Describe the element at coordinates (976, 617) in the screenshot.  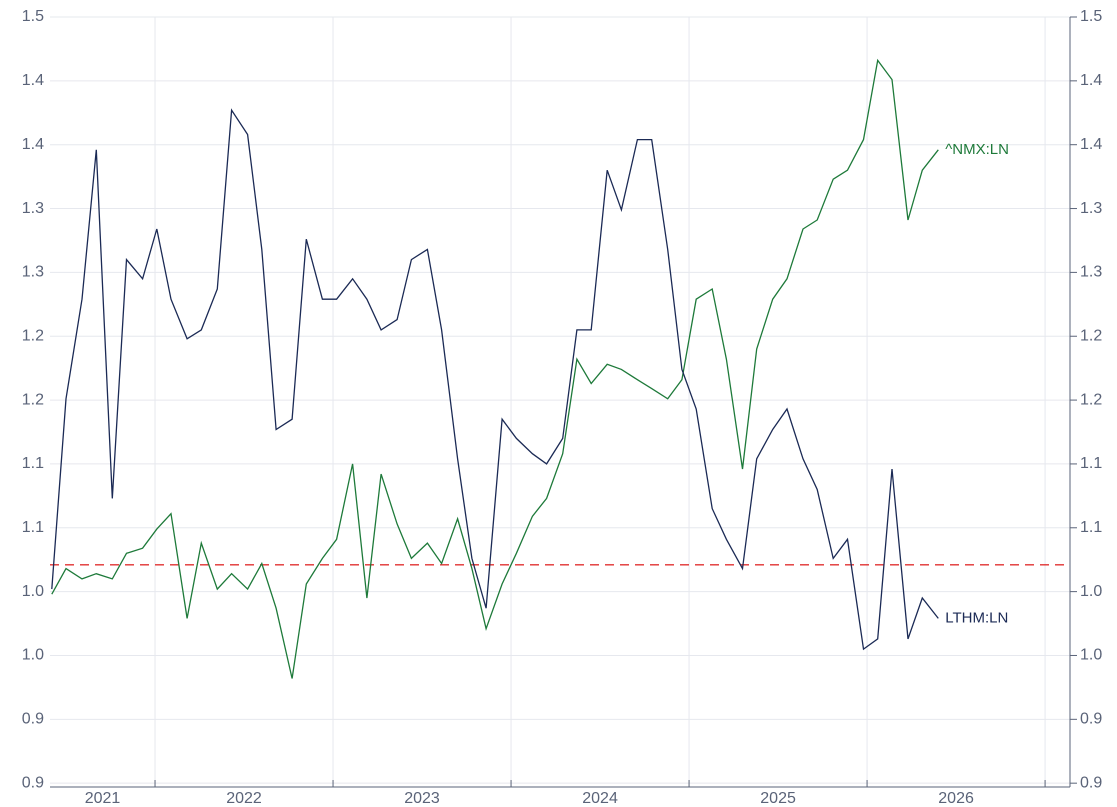
I see `series-label: LTHM:LN` at that location.